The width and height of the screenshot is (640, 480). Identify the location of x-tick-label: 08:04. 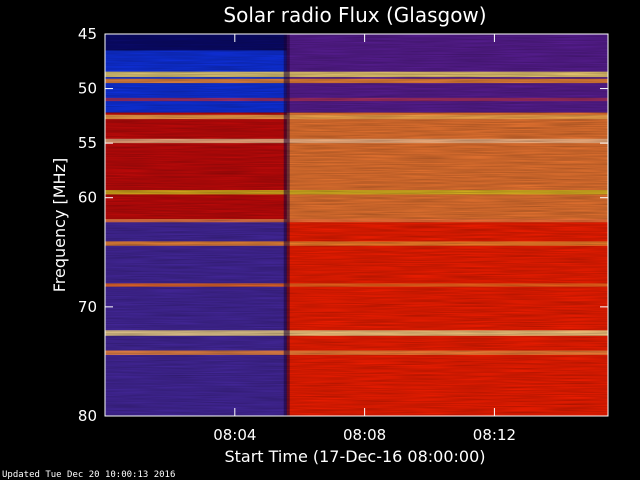
(234, 435).